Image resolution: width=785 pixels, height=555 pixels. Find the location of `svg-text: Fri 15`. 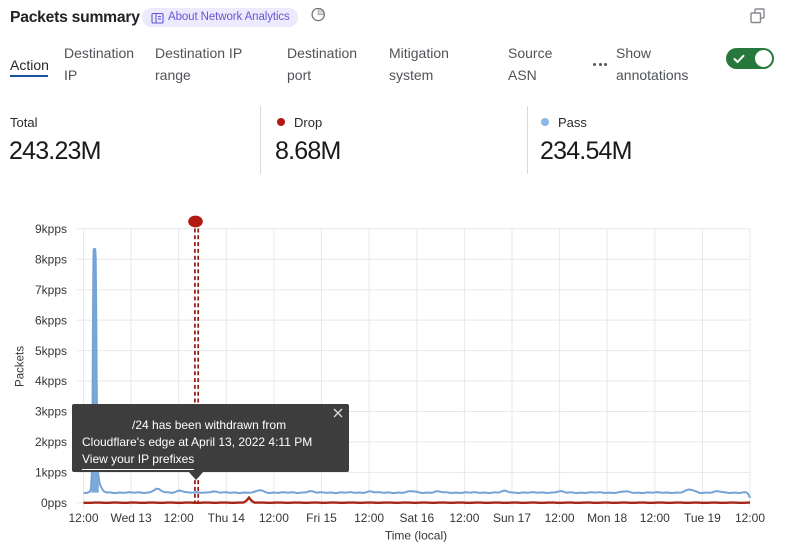

svg-text: Fri 15 is located at coordinates (321, 518).